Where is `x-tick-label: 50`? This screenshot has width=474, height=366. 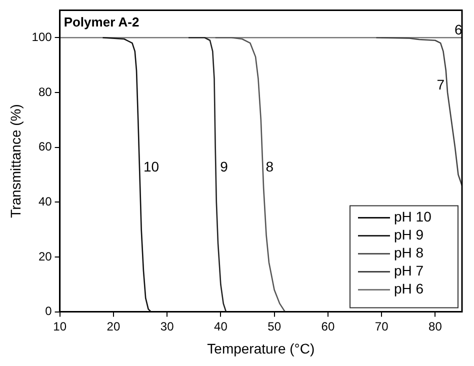 x-tick-label: 50 is located at coordinates (275, 326).